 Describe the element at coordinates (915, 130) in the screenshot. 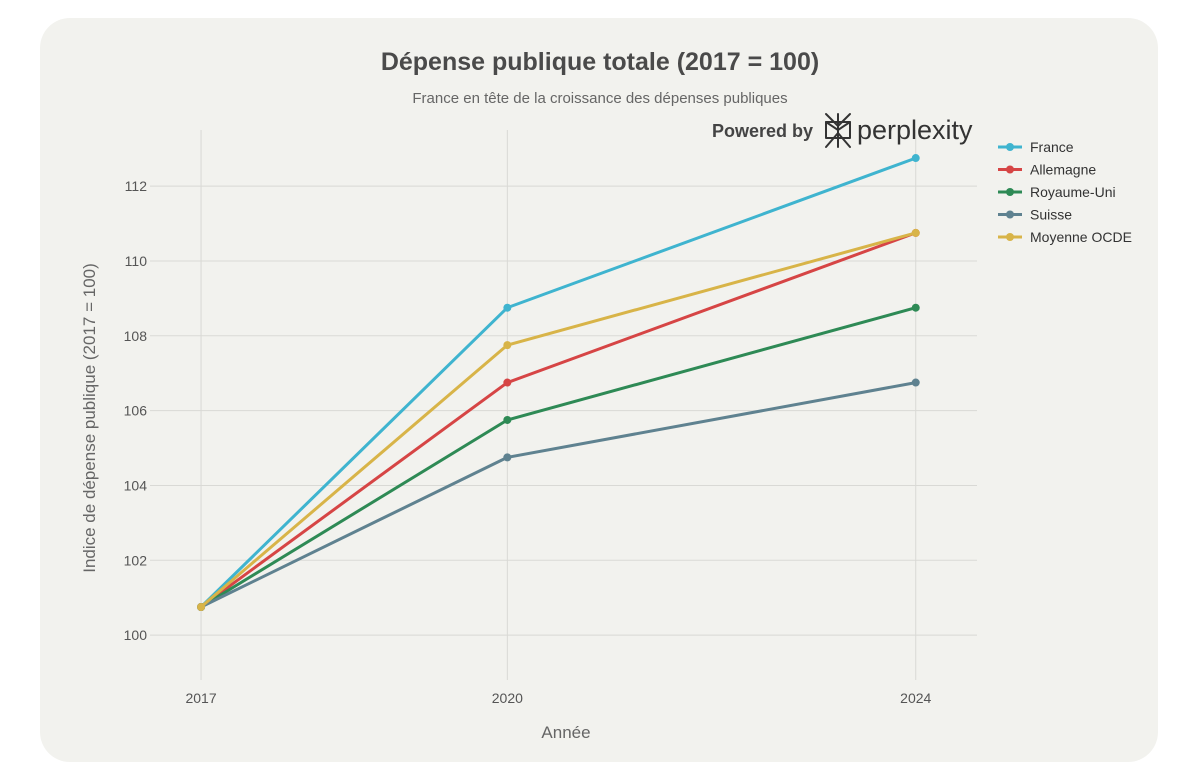

I see `perplexity-brand-name: perplexity` at that location.